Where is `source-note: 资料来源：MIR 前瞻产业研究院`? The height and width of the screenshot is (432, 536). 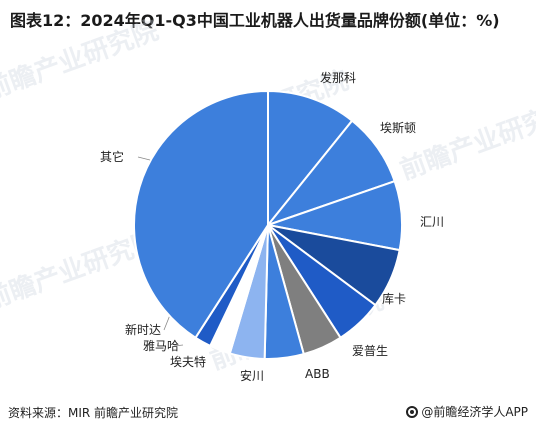
source-note: 资料来源：MIR 前瞻产业研究院 is located at coordinates (93, 413).